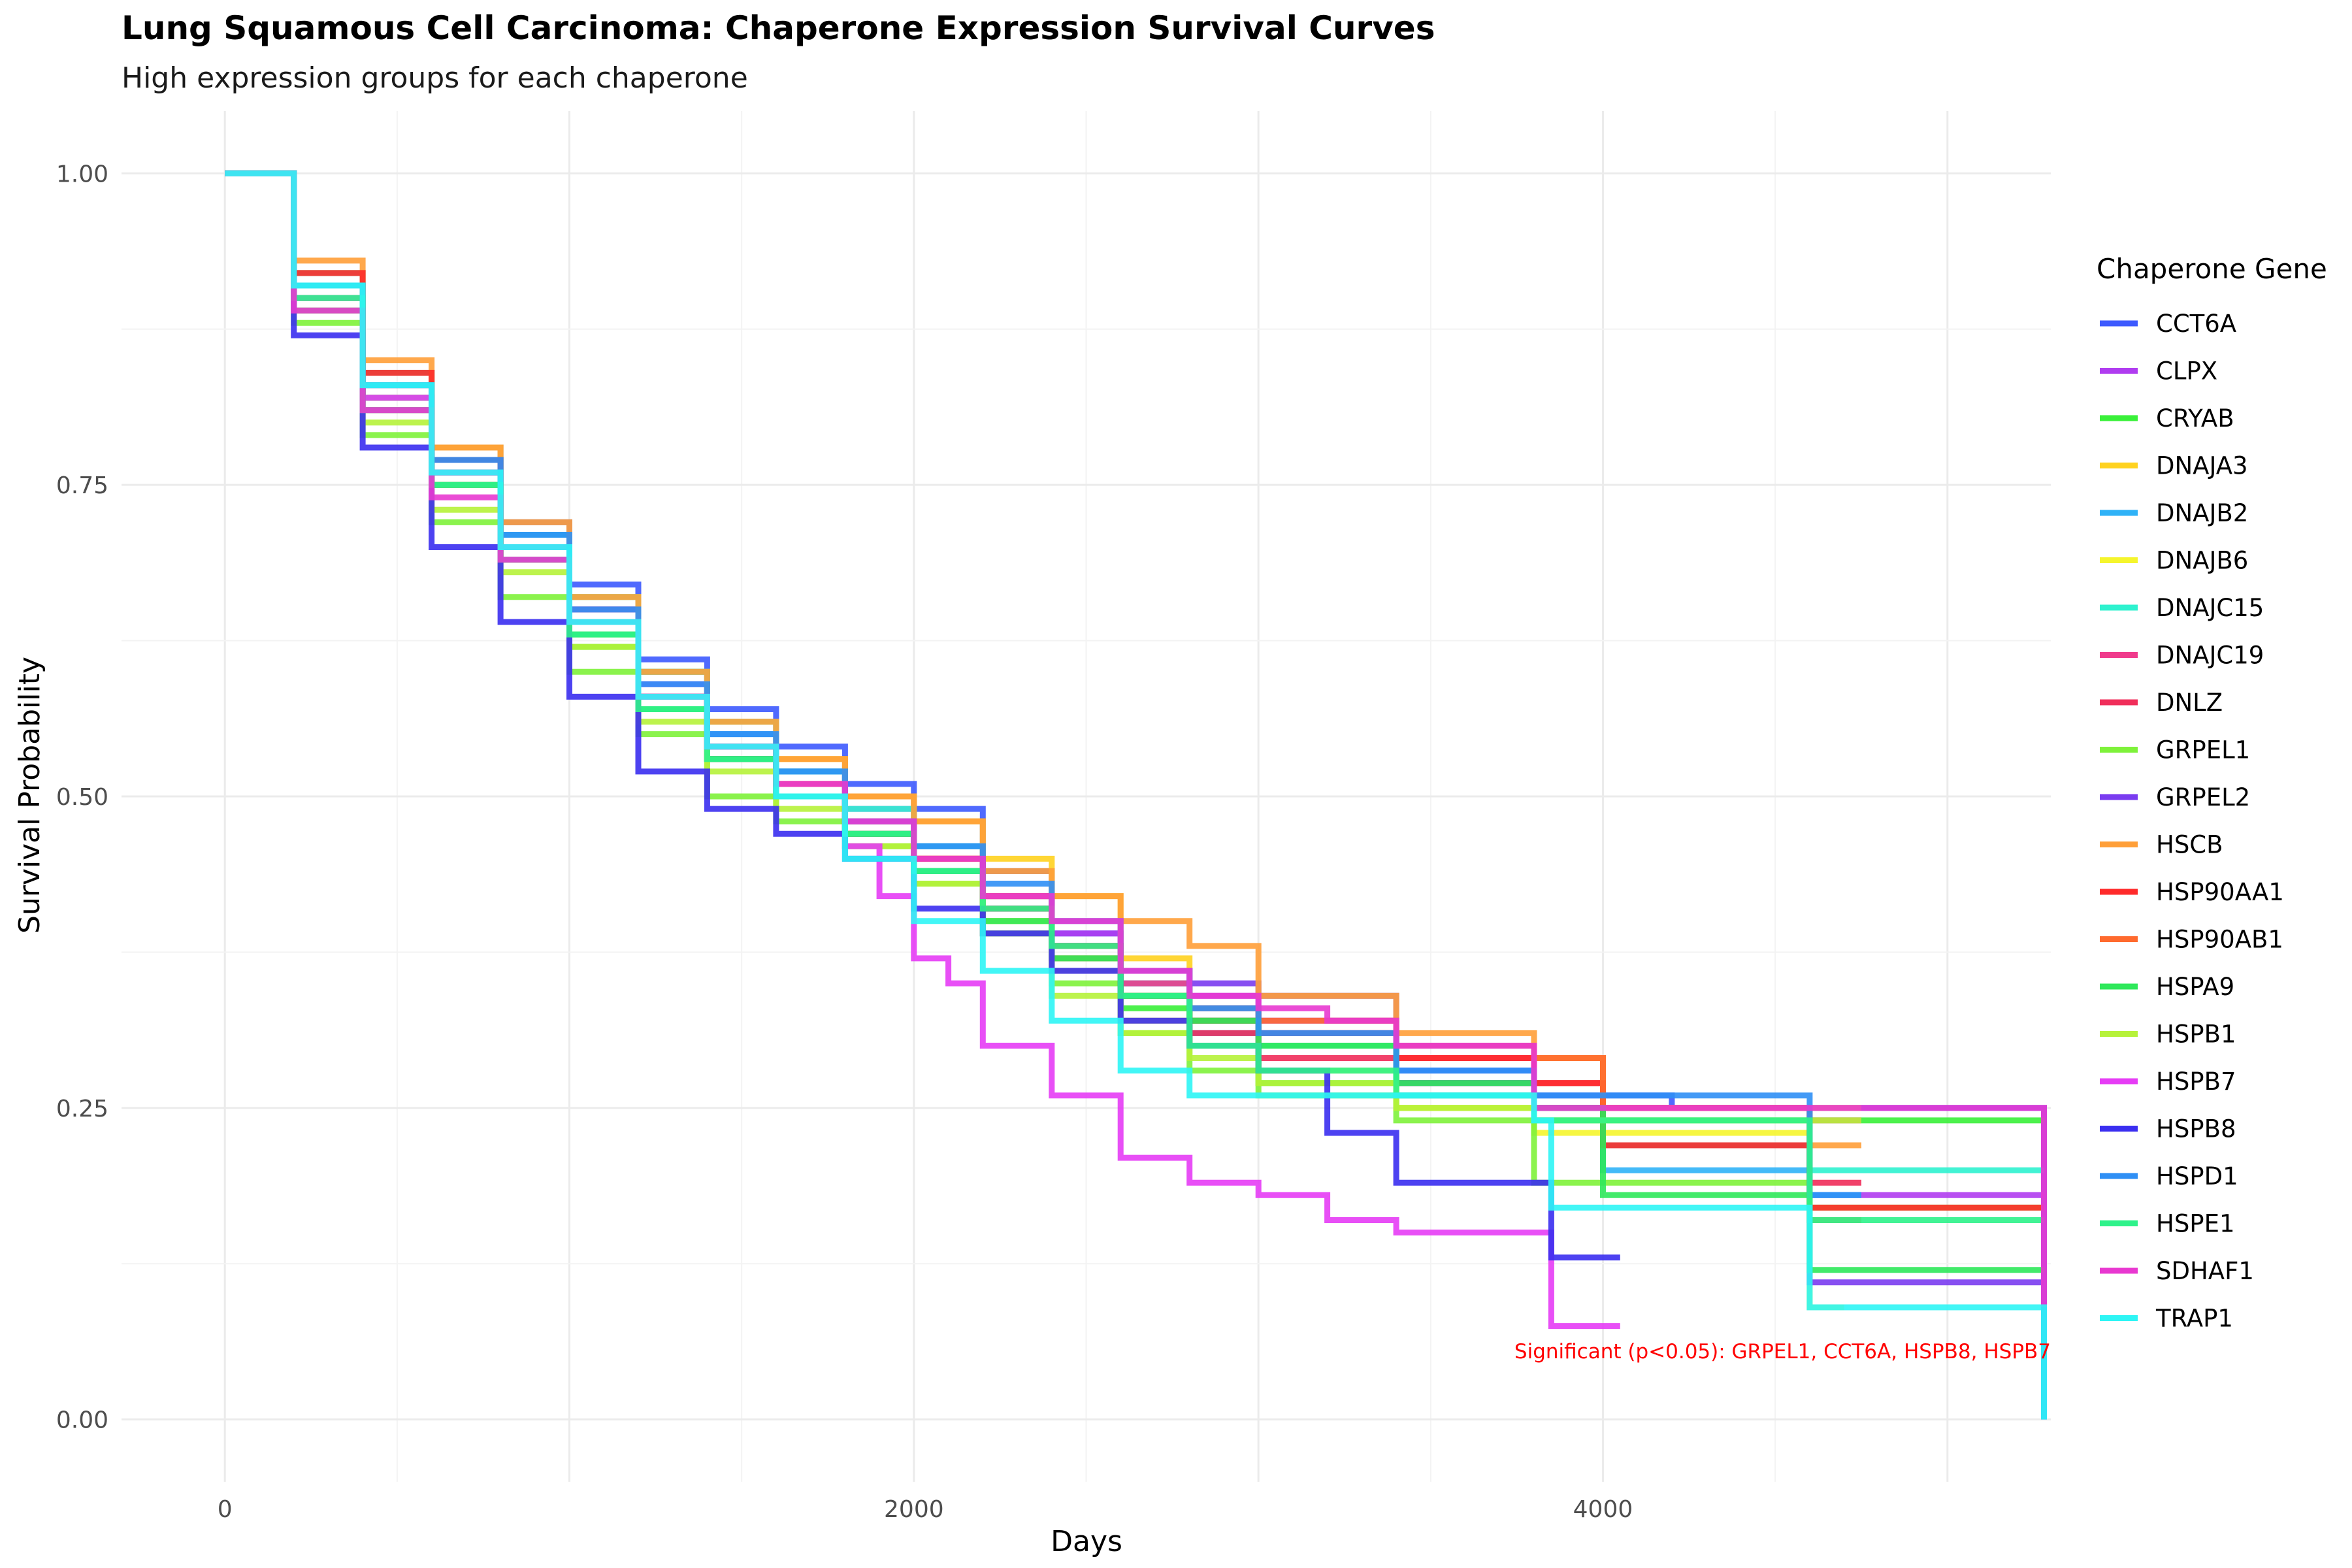 This screenshot has height=1568, width=2352. I want to click on legend-label-dnajb2: DNAJB2, so click(2202, 513).